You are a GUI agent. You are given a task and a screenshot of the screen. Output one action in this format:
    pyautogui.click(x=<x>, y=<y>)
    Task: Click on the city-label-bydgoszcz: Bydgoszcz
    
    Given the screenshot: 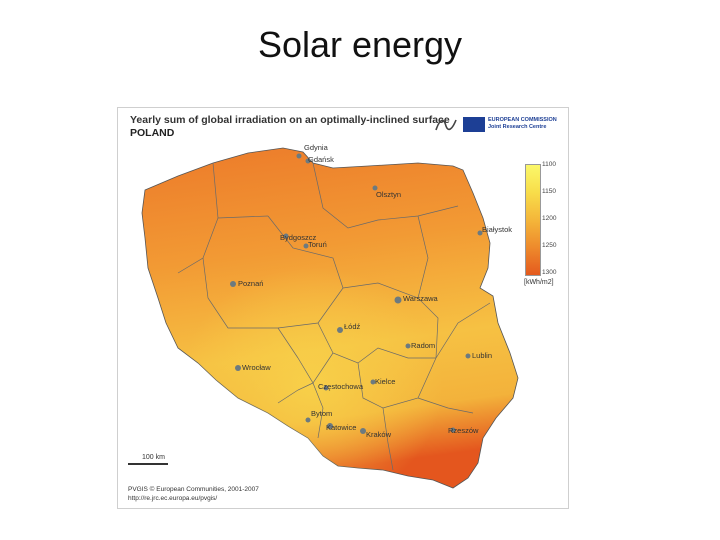 What is the action you would take?
    pyautogui.click(x=298, y=237)
    